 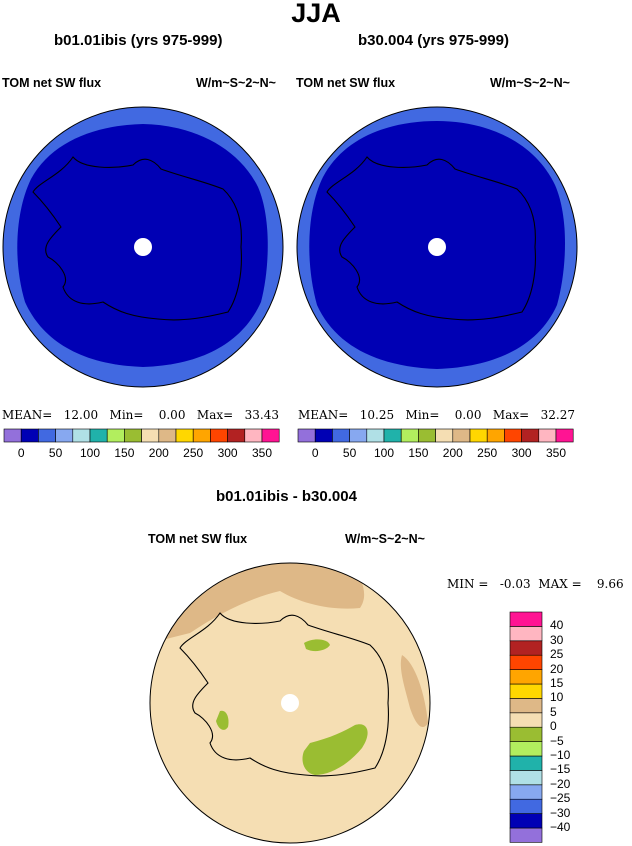 What do you see at coordinates (452, 453) in the screenshot?
I see `panel-2-colorbar-tick-label: 200` at bounding box center [452, 453].